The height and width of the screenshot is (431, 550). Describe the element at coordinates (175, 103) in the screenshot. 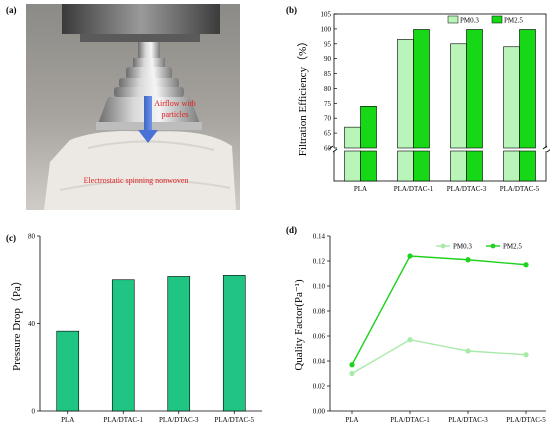

I see `airflow-annotation-line1: Airflow with` at that location.